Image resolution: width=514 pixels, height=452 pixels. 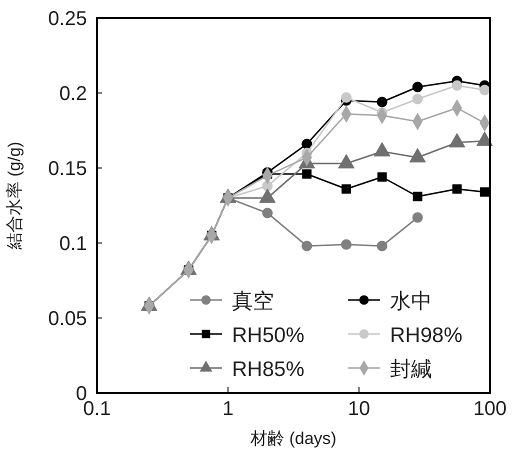 What do you see at coordinates (67, 169) in the screenshot?
I see `y-tick-label: 0.15` at bounding box center [67, 169].